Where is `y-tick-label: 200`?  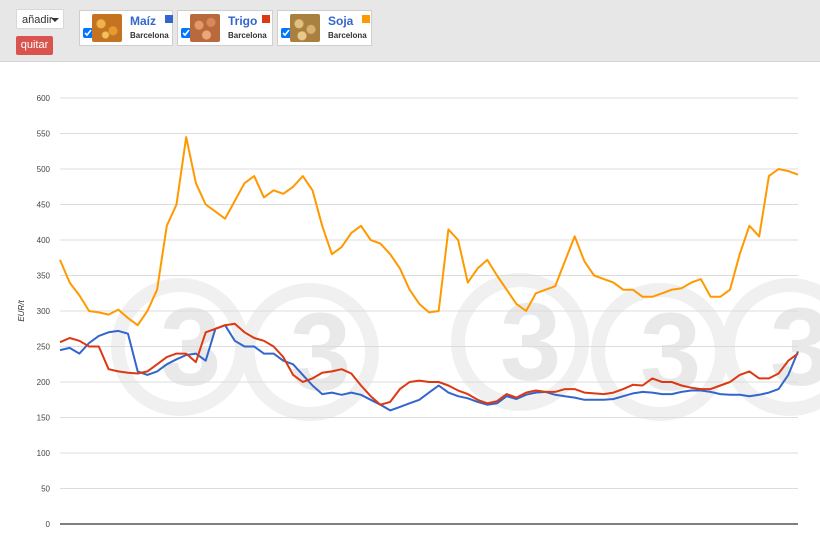 y-tick-label: 200 is located at coordinates (44, 382).